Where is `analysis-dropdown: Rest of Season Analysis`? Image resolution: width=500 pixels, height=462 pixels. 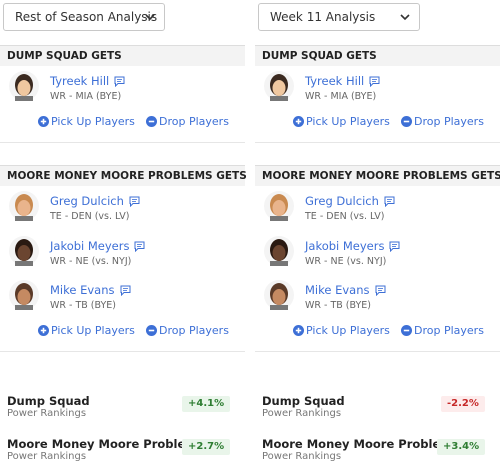
analysis-dropdown: Rest of Season Analysis is located at coordinates (84, 17).